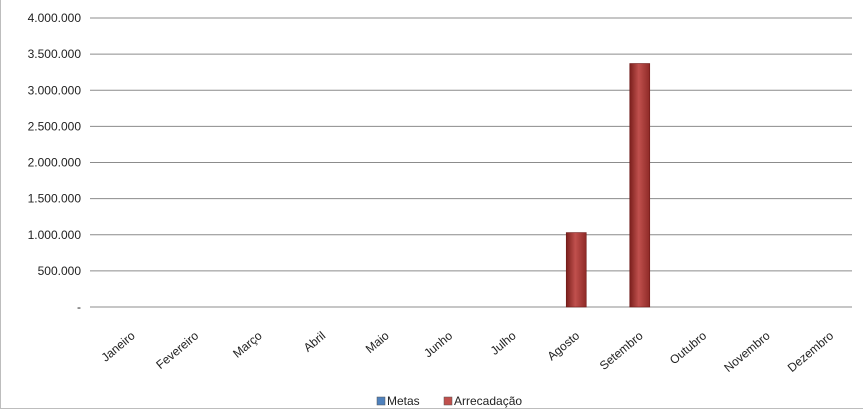 This screenshot has height=414, width=864. Describe the element at coordinates (488, 401) in the screenshot. I see `legend-label: Arrecadação` at that location.